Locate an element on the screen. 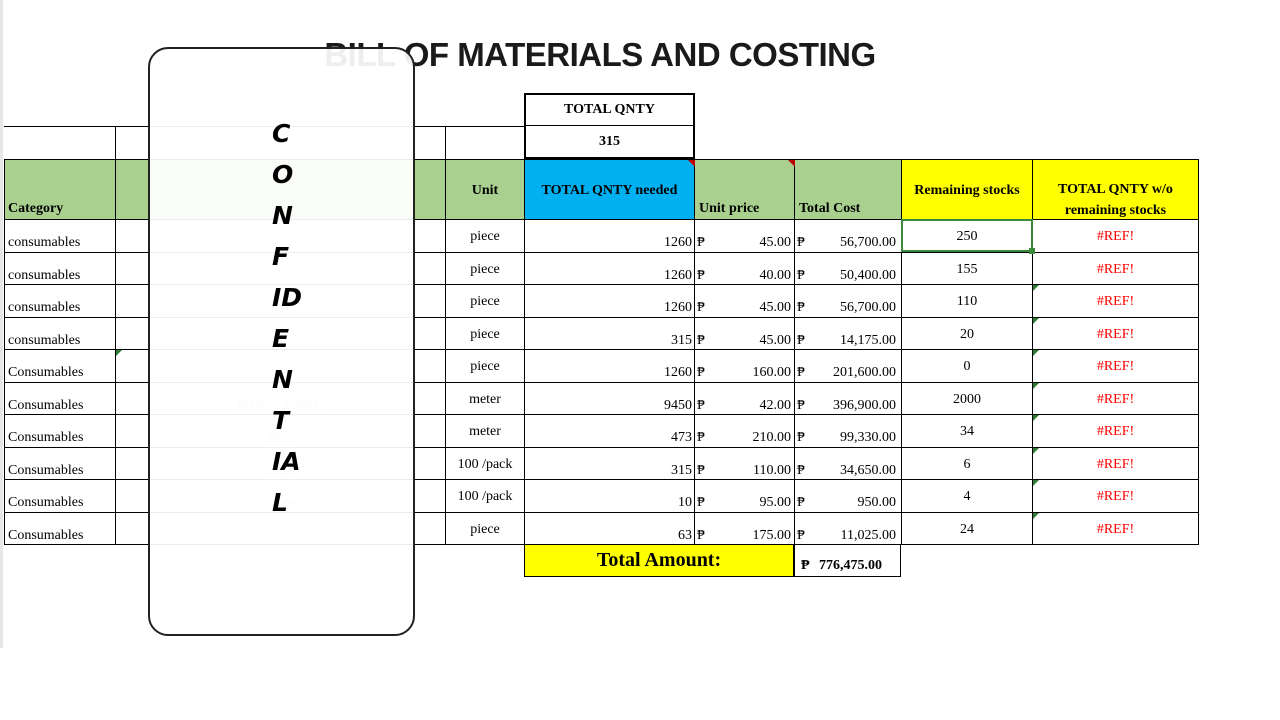 The width and height of the screenshot is (1280, 720). table-cell-total-cost: ₱ 396,900.00 is located at coordinates (848, 398).